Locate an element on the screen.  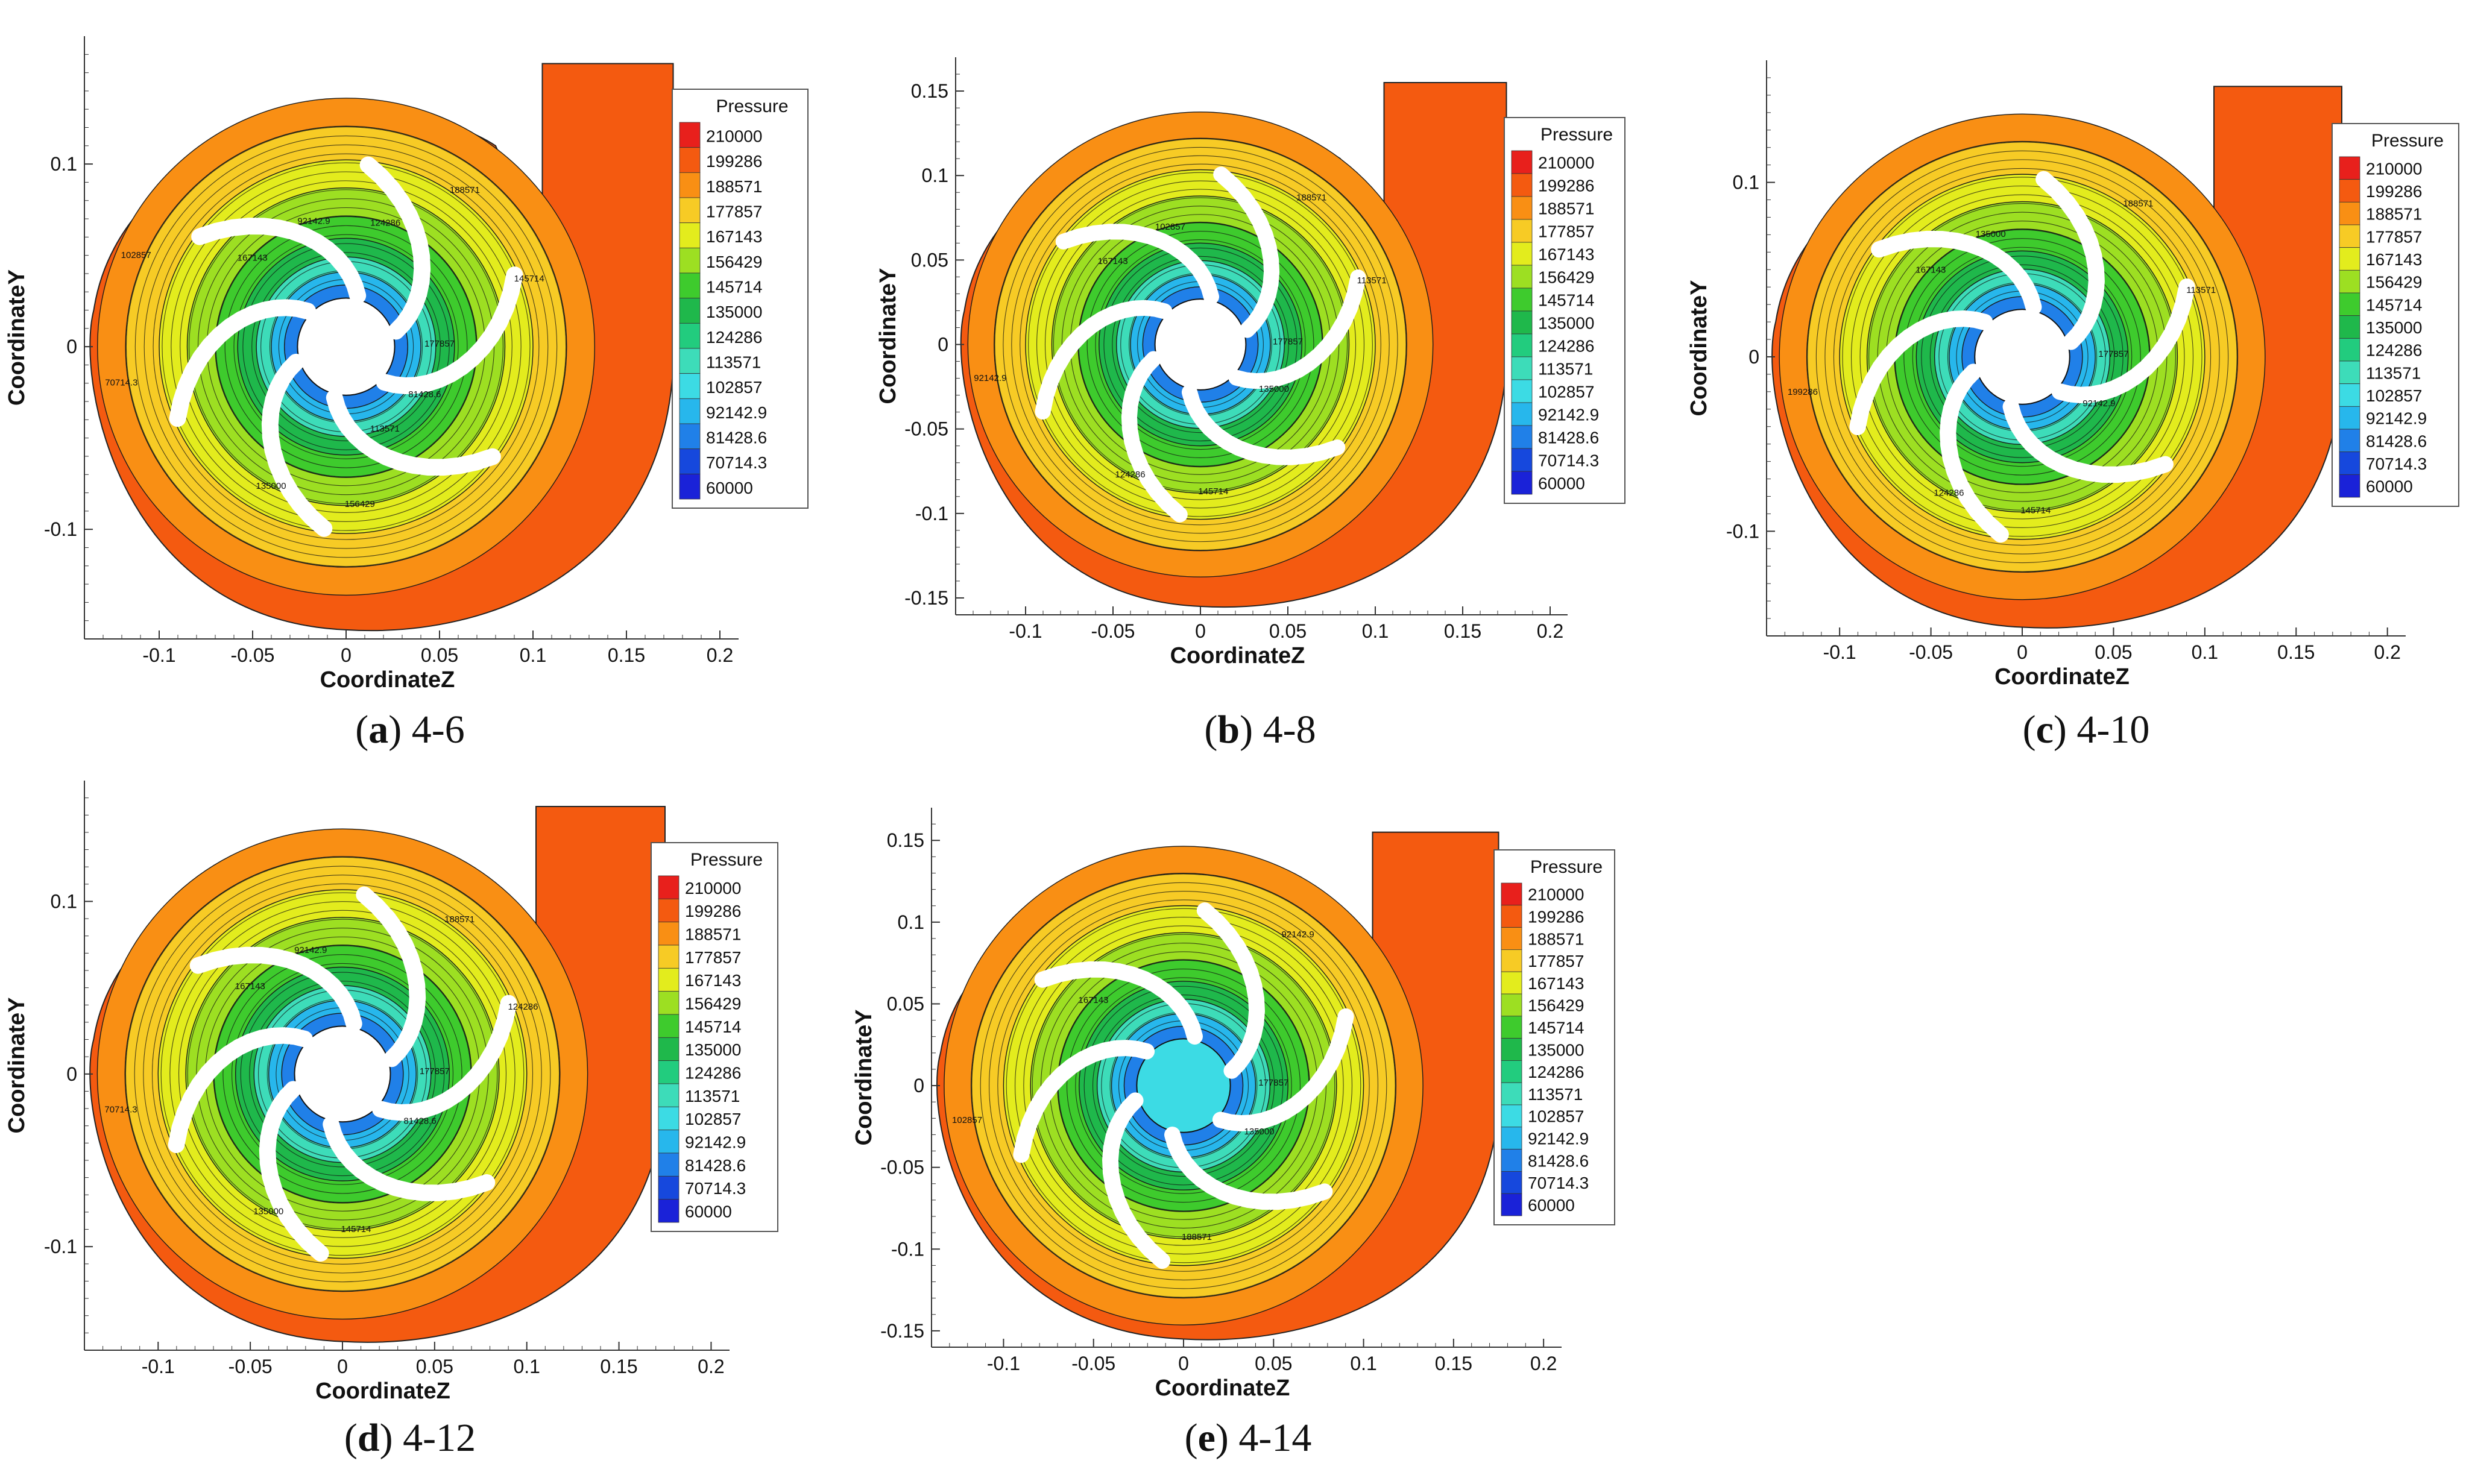
impeller-eye is located at coordinates (342, 1074).